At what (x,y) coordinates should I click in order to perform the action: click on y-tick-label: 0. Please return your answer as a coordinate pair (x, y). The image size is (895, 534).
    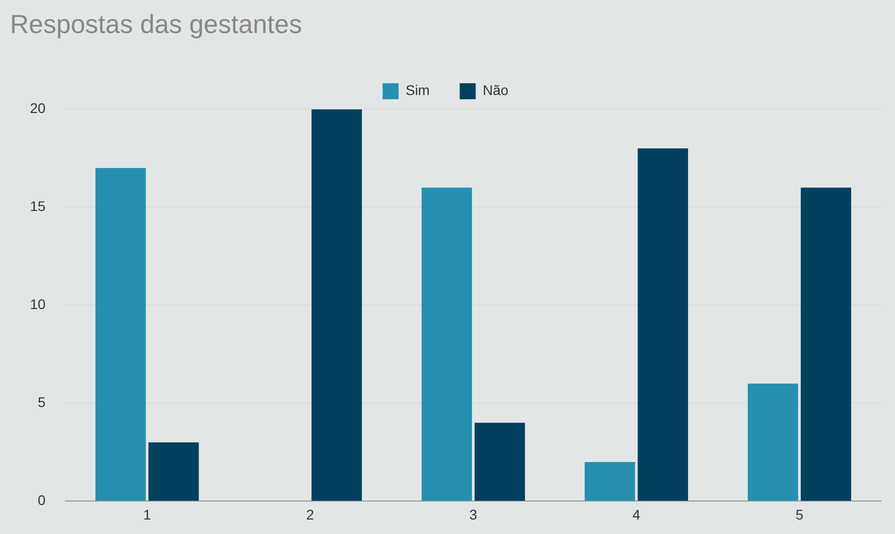
    Looking at the image, I should click on (42, 500).